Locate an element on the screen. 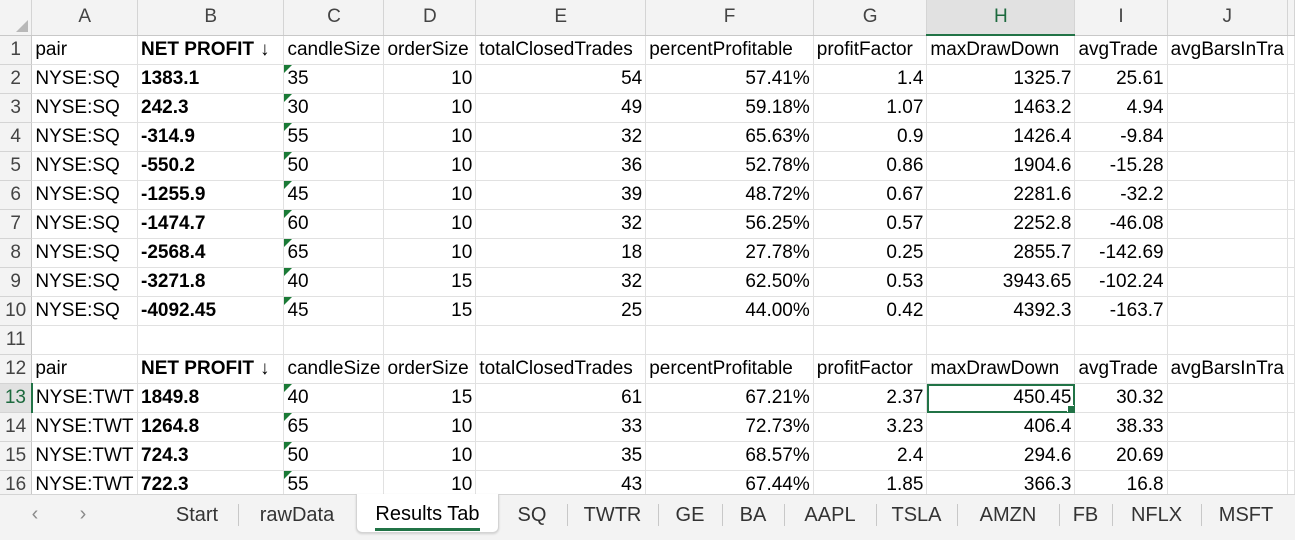 The image size is (1295, 540). cell-g11 is located at coordinates (870, 340).